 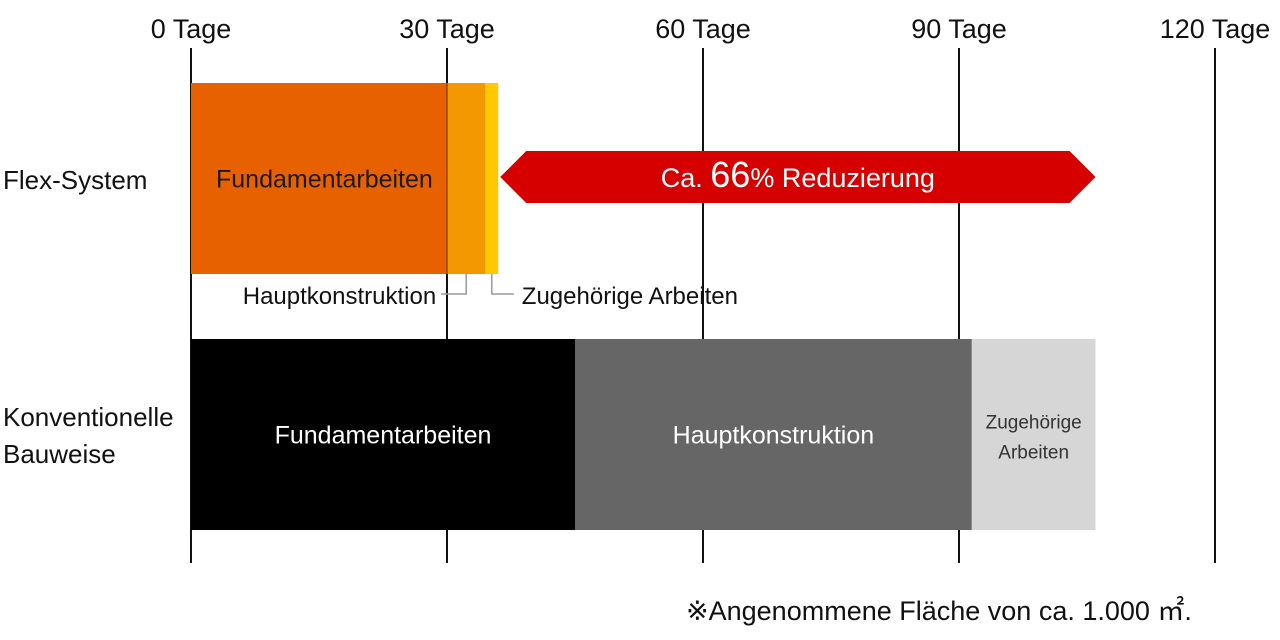 What do you see at coordinates (1215, 29) in the screenshot?
I see `tick-label-4: 120 Tage` at bounding box center [1215, 29].